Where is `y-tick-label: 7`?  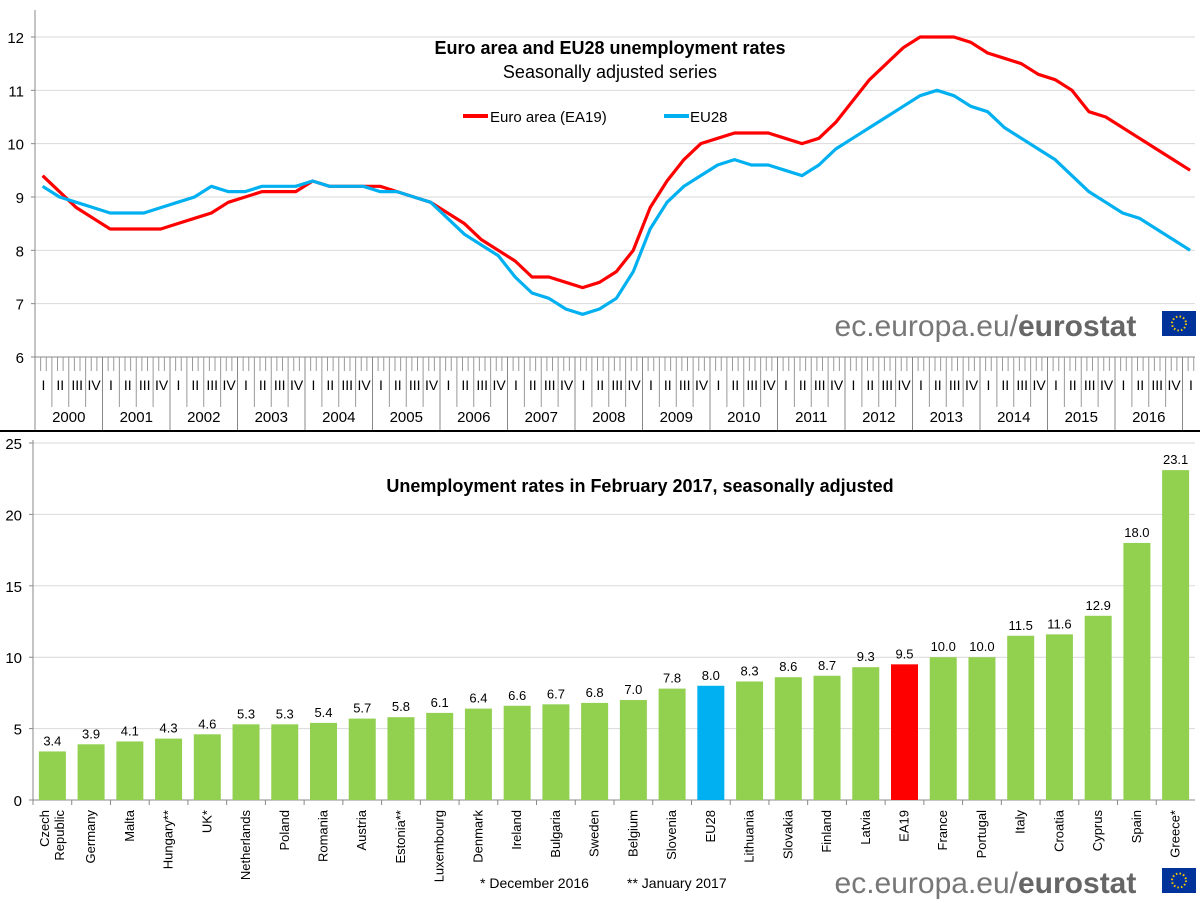 y-tick-label: 7 is located at coordinates (20, 305).